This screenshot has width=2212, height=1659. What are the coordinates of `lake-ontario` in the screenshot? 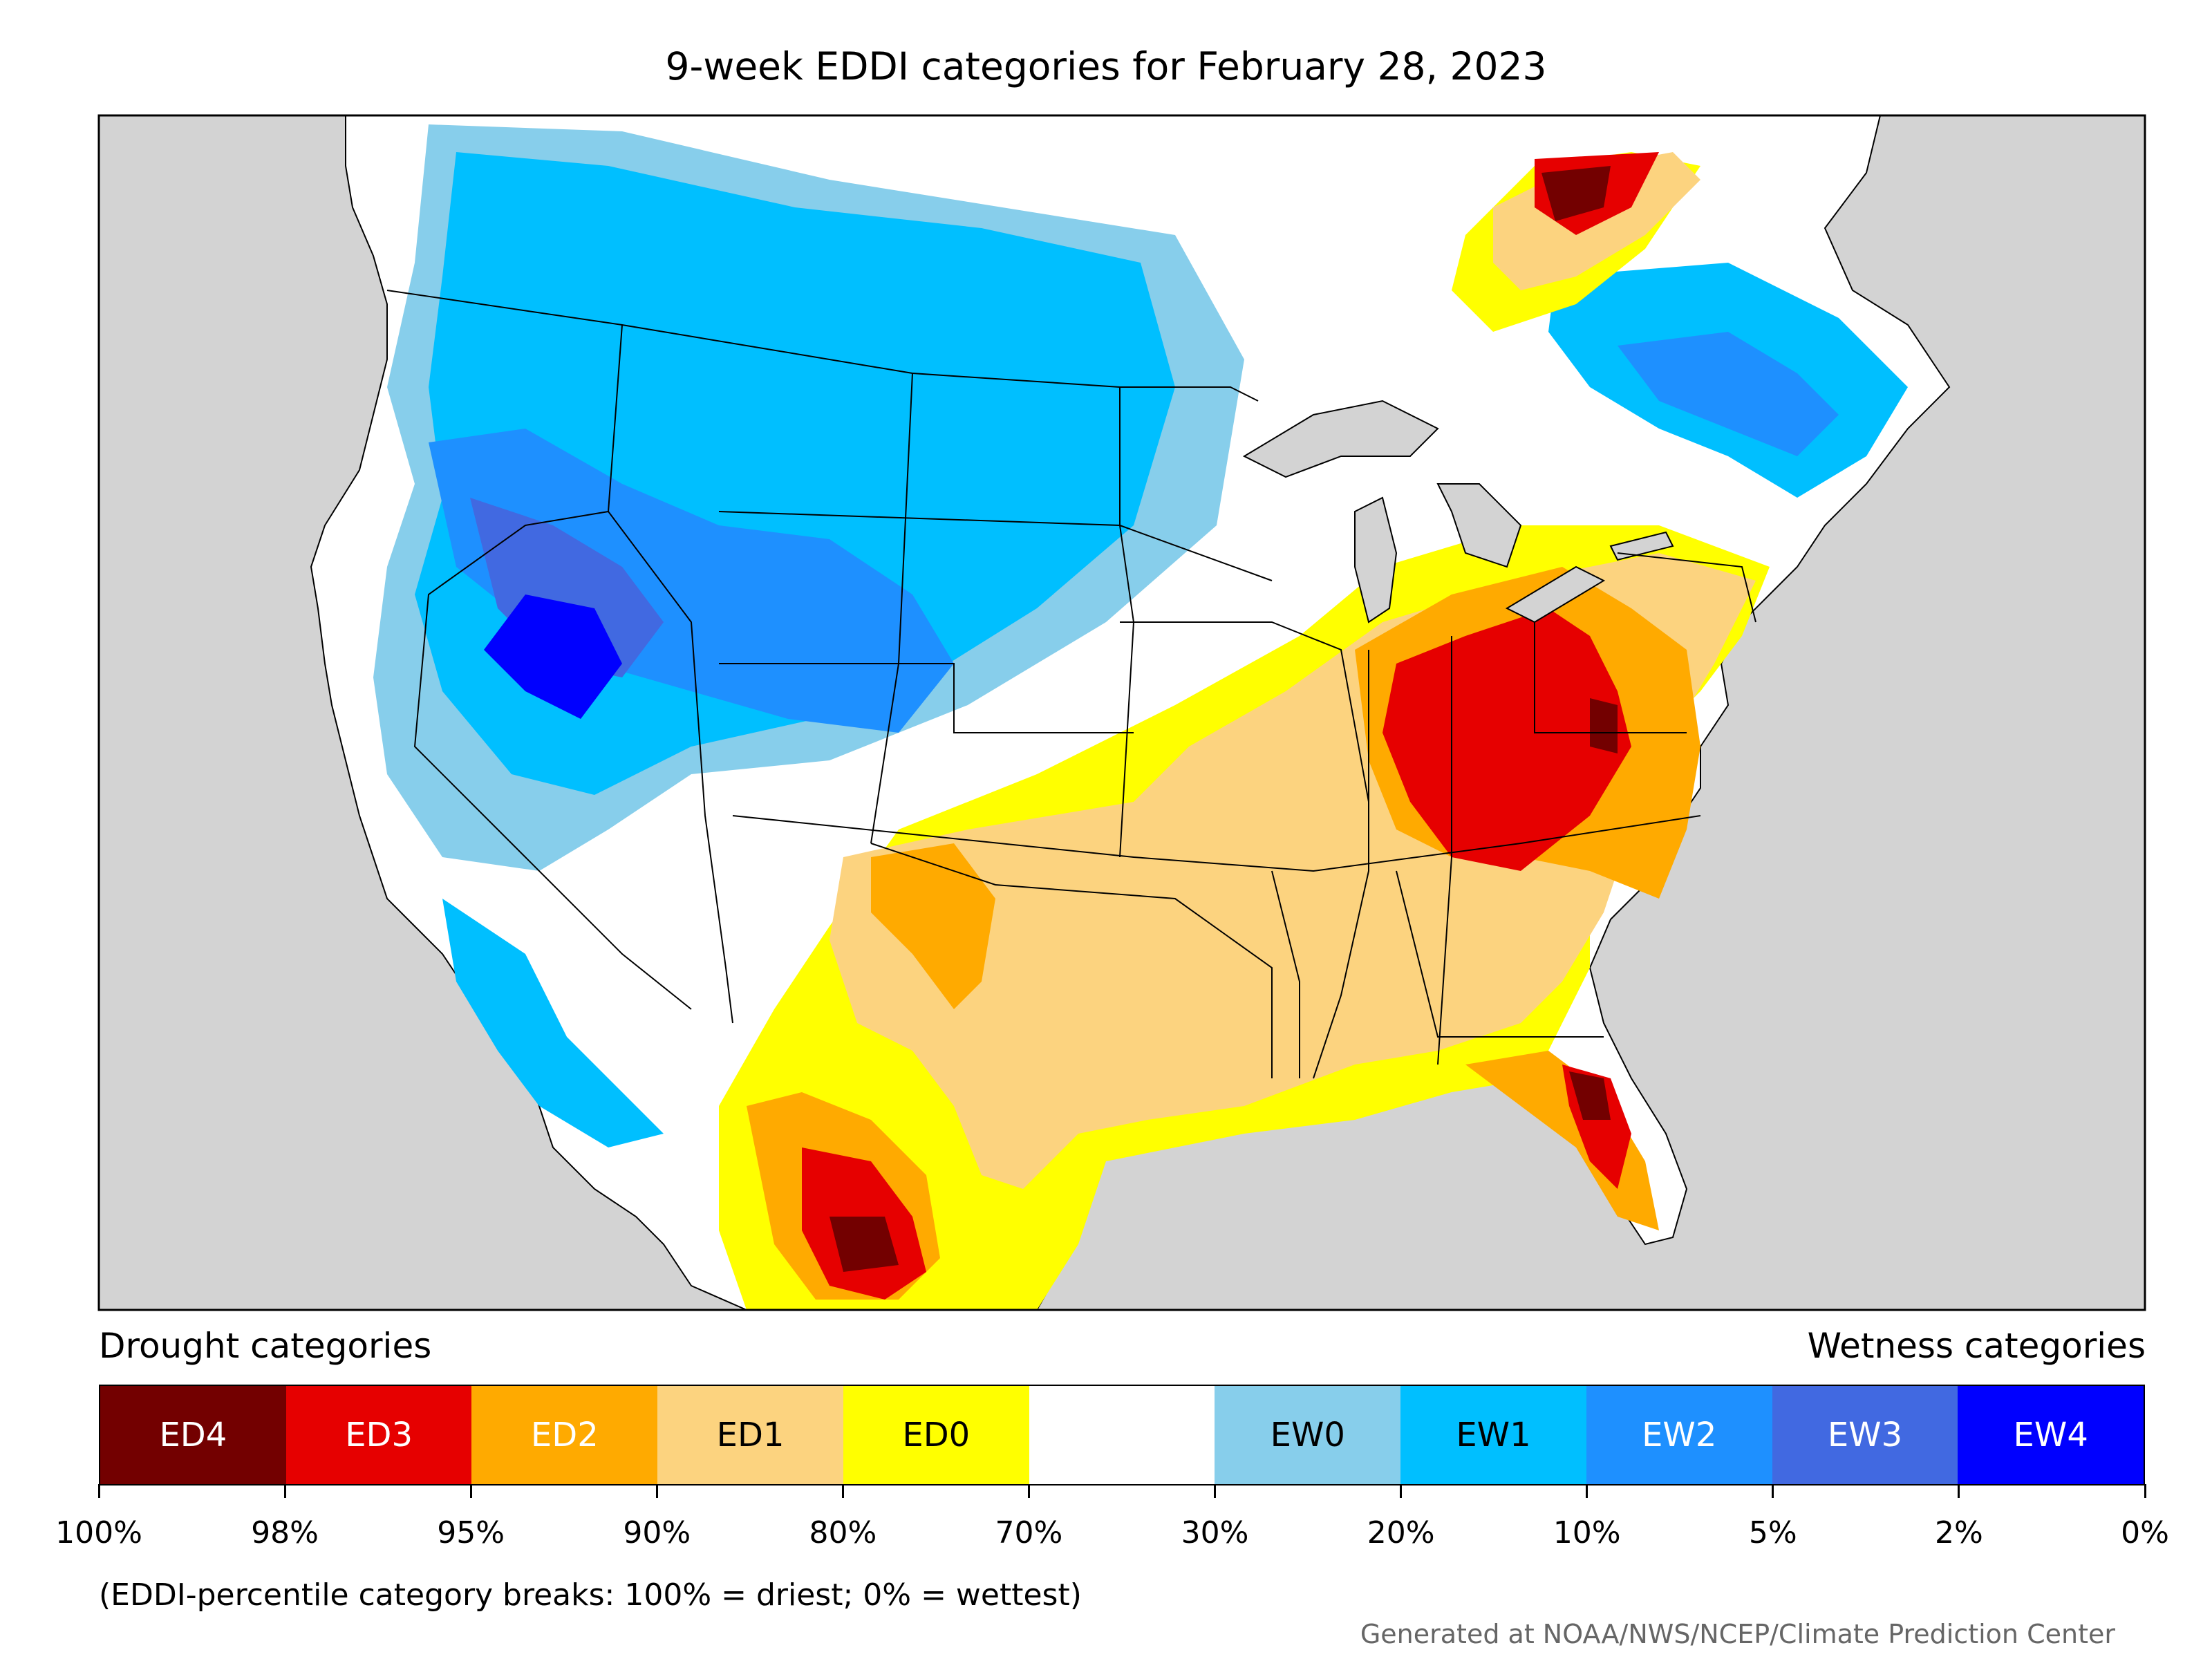 It's located at (1642, 546).